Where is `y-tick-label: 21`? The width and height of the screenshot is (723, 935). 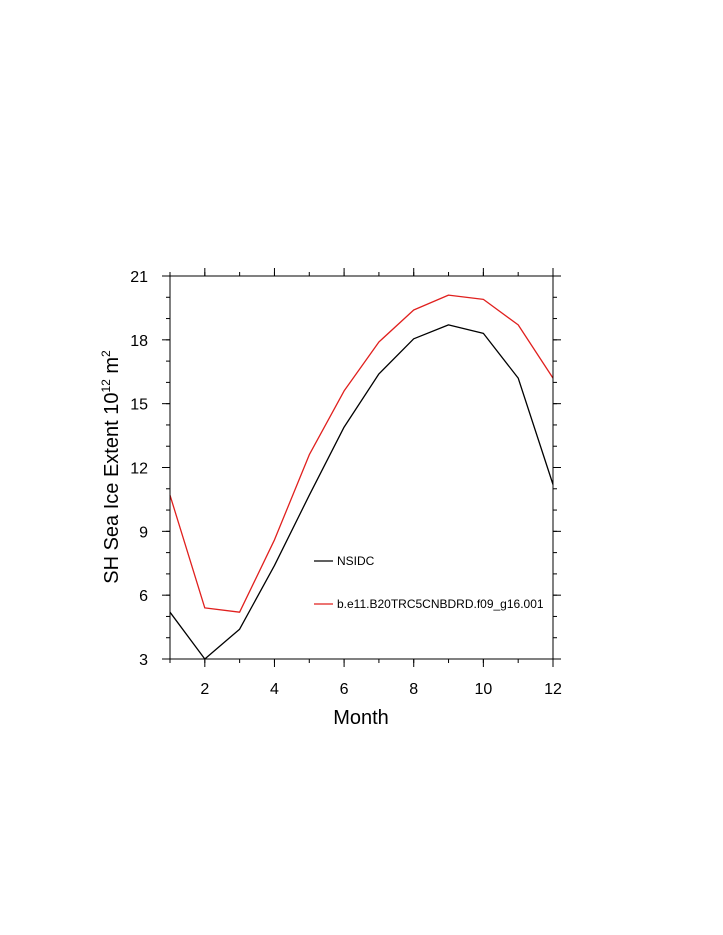 y-tick-label: 21 is located at coordinates (139, 277).